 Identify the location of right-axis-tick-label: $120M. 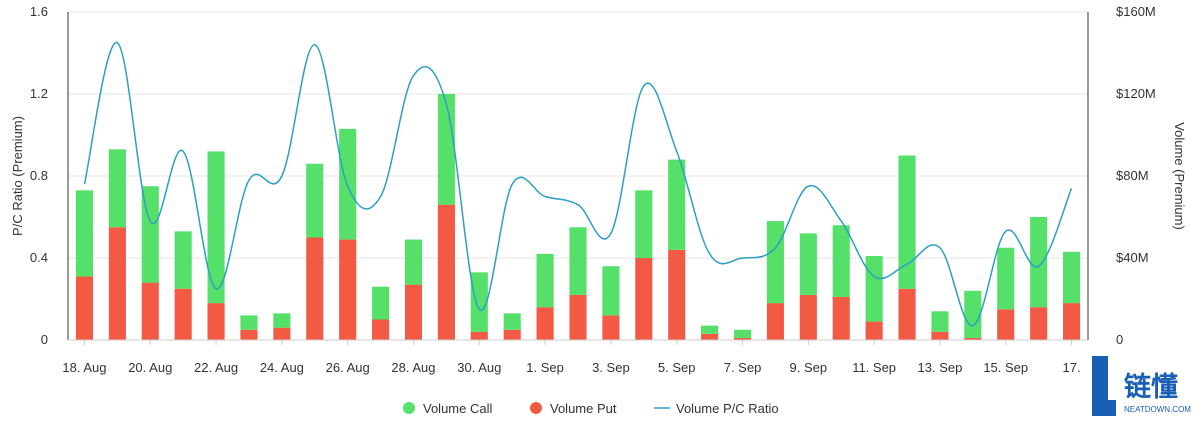
(1136, 93).